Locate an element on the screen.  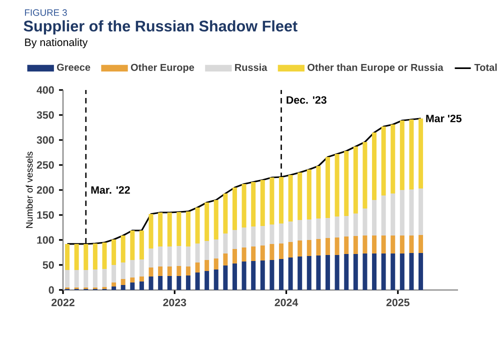
caption: FIGURE 3 is located at coordinates (46, 12).